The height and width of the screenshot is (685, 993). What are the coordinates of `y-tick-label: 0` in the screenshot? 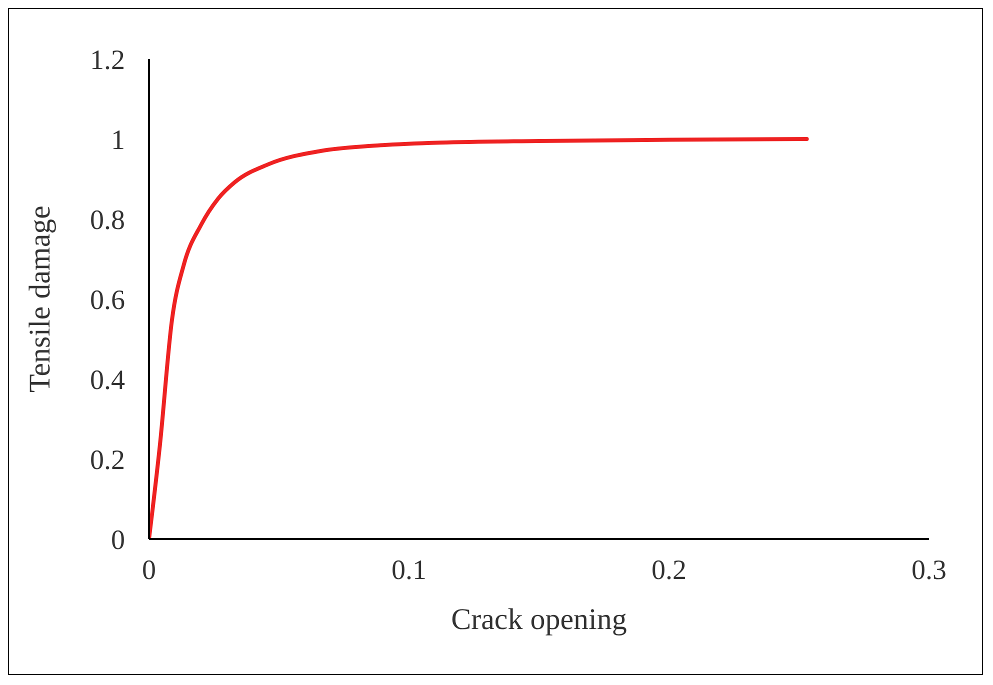 It's located at (118, 540).